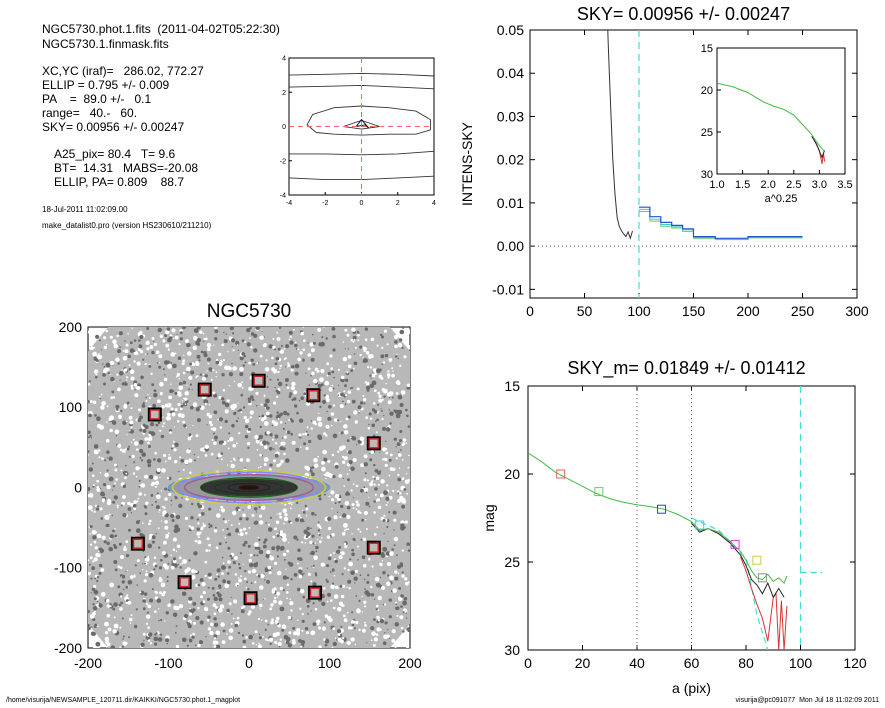 This screenshot has height=708, width=885. What do you see at coordinates (742, 185) in the screenshot?
I see `inset-x-label: 1.5` at bounding box center [742, 185].